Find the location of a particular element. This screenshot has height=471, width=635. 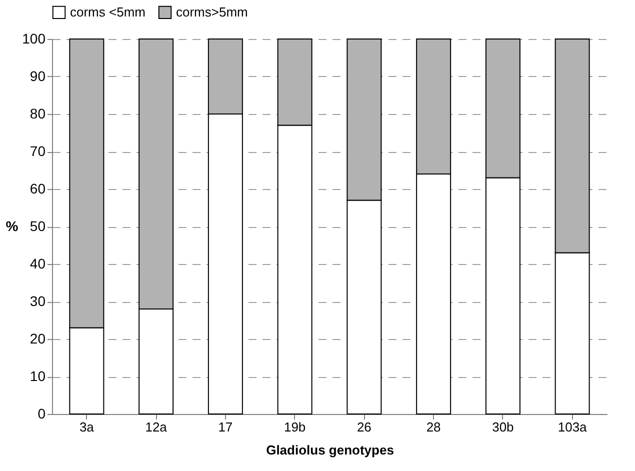

y-tick-label: 70 is located at coordinates (38, 151).